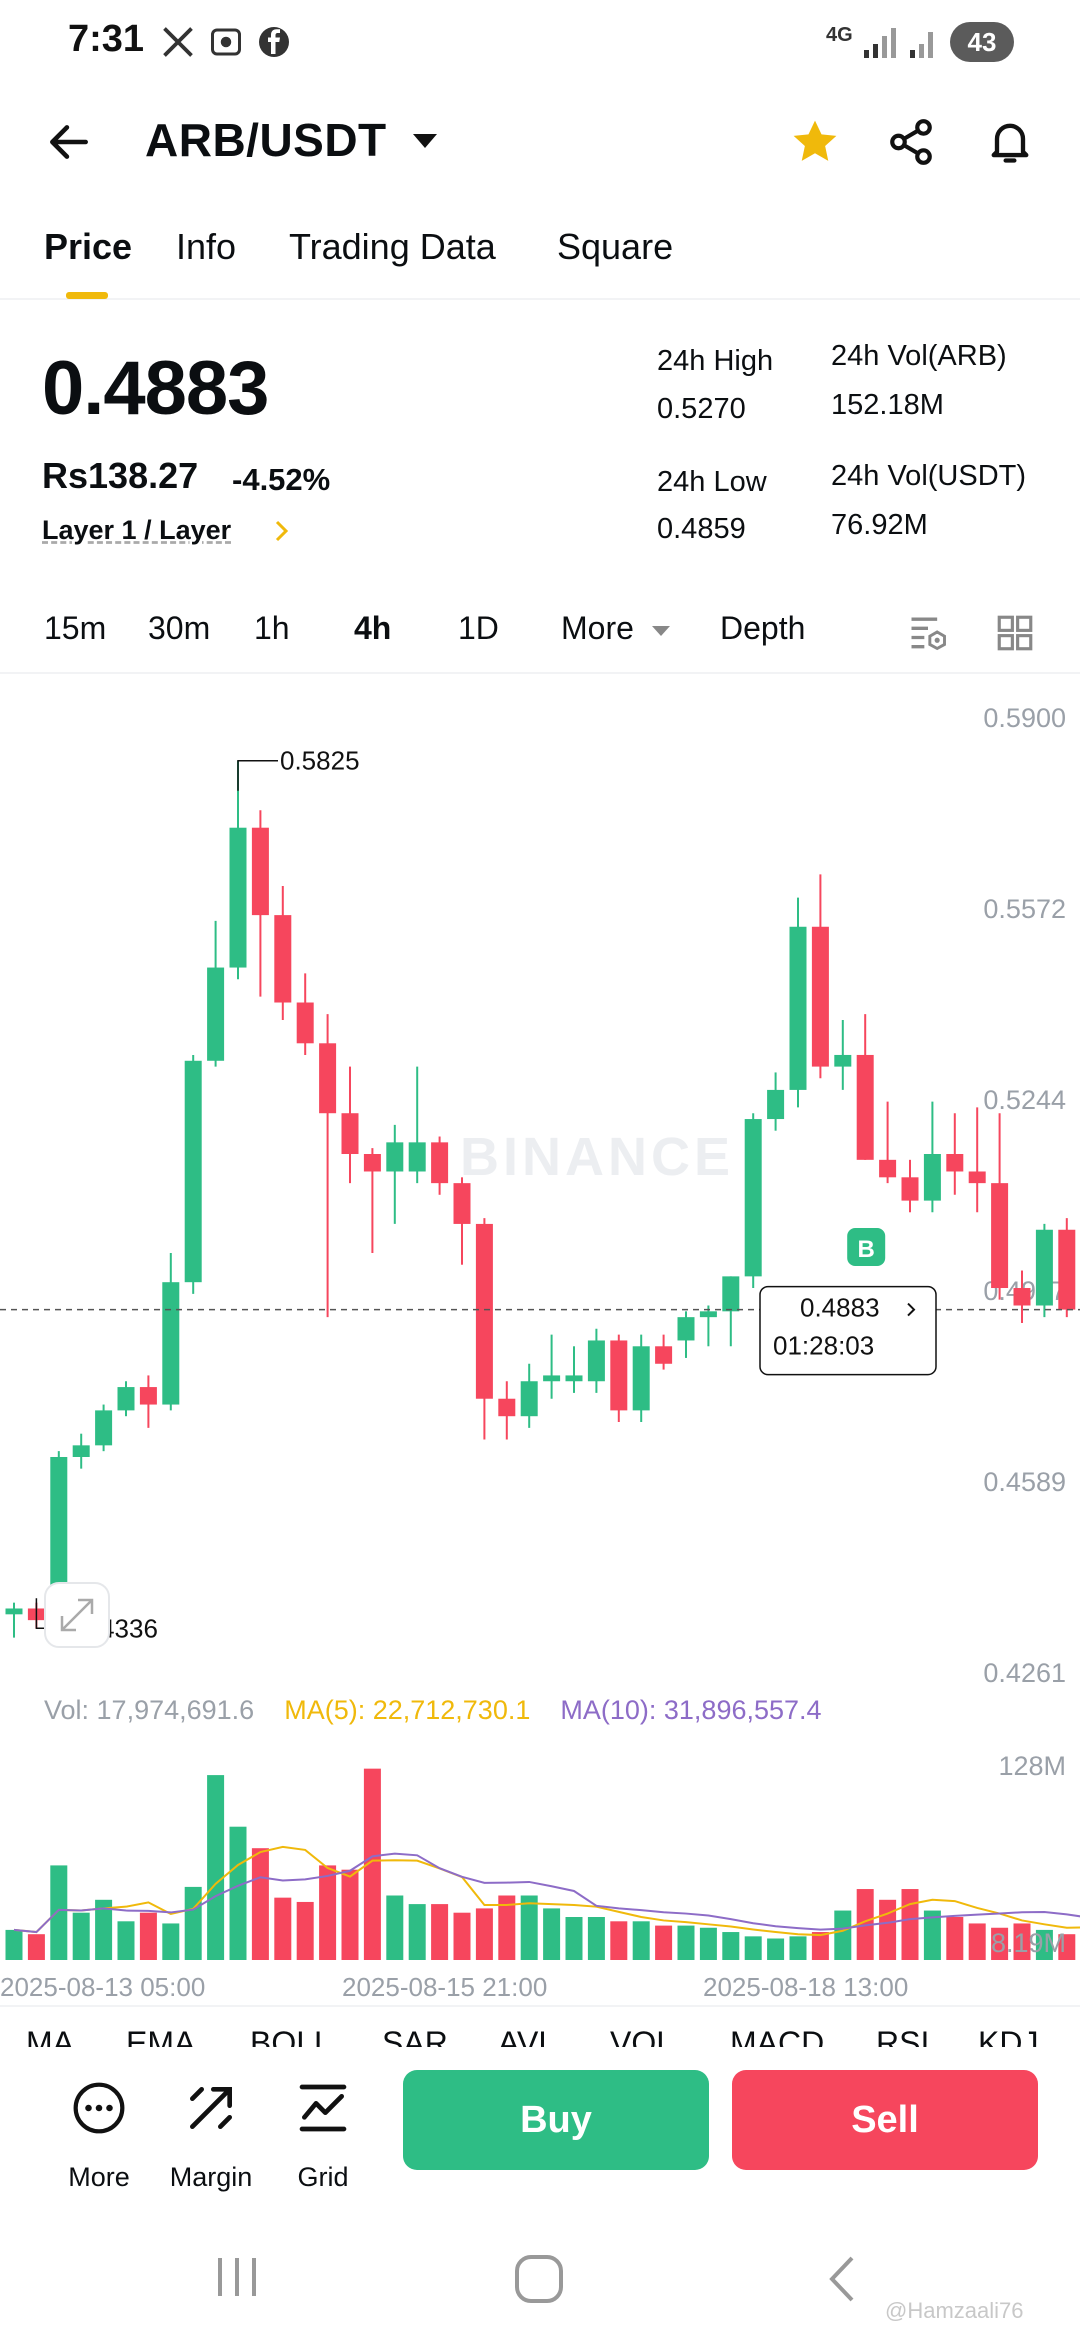  I want to click on tab-square: Square, so click(615, 246).